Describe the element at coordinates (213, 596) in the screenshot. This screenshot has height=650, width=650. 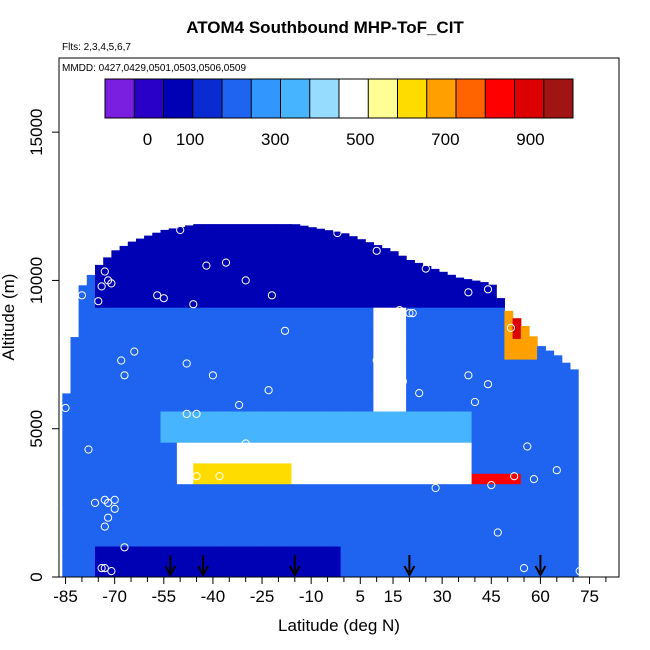
I see `x-tick-label: -40` at that location.